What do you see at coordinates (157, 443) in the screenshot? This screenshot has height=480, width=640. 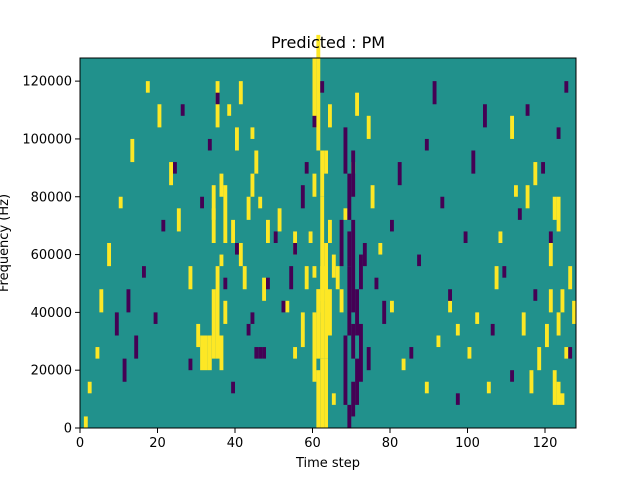 I see `x-tick-label: 20` at bounding box center [157, 443].